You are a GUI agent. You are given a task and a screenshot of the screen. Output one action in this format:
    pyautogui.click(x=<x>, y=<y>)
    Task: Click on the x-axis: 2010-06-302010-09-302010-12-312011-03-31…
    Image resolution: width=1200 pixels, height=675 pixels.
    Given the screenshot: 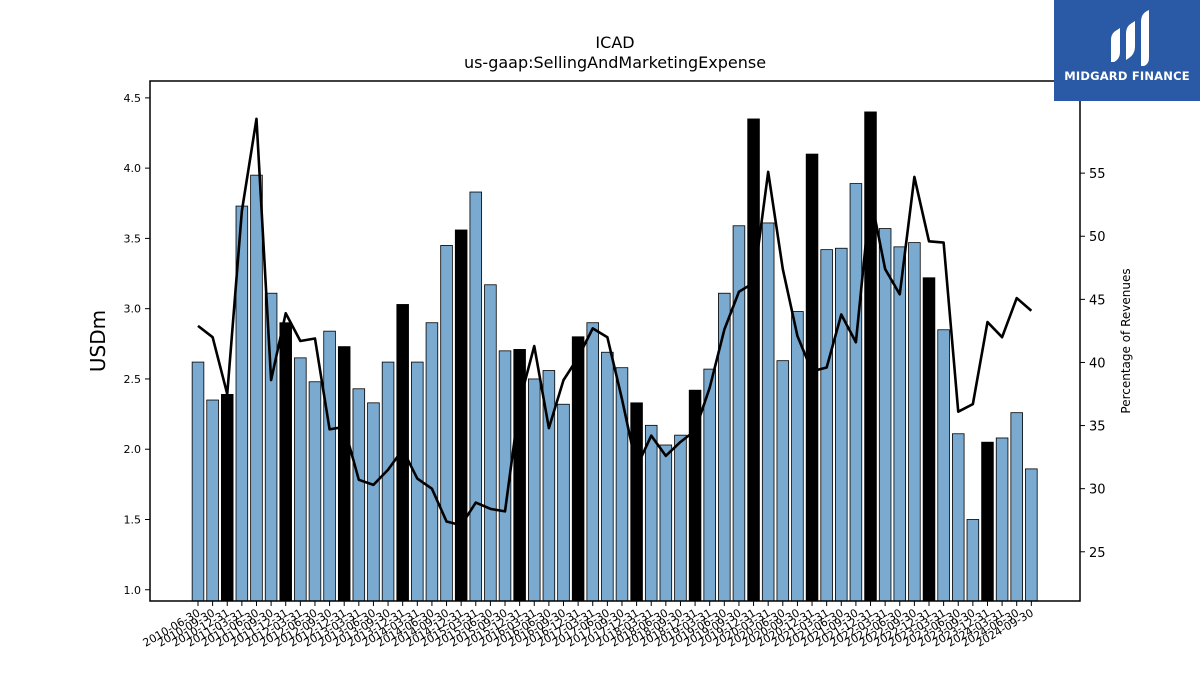 What is the action you would take?
    pyautogui.click(x=588, y=625)
    